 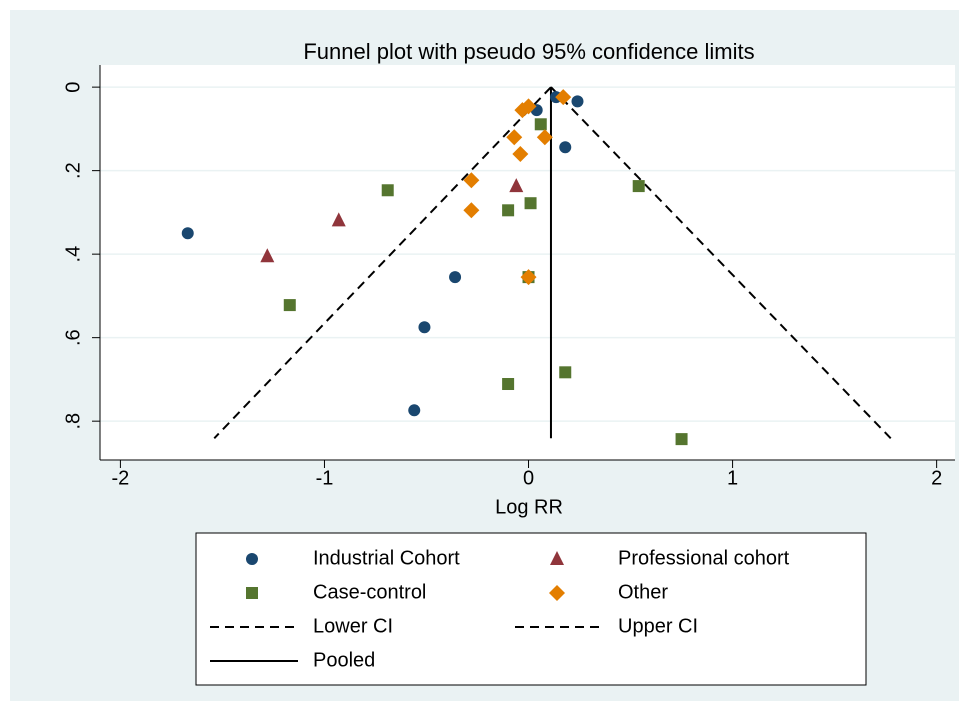 I want to click on legend-label: Industrial Cohort, so click(x=386, y=558).